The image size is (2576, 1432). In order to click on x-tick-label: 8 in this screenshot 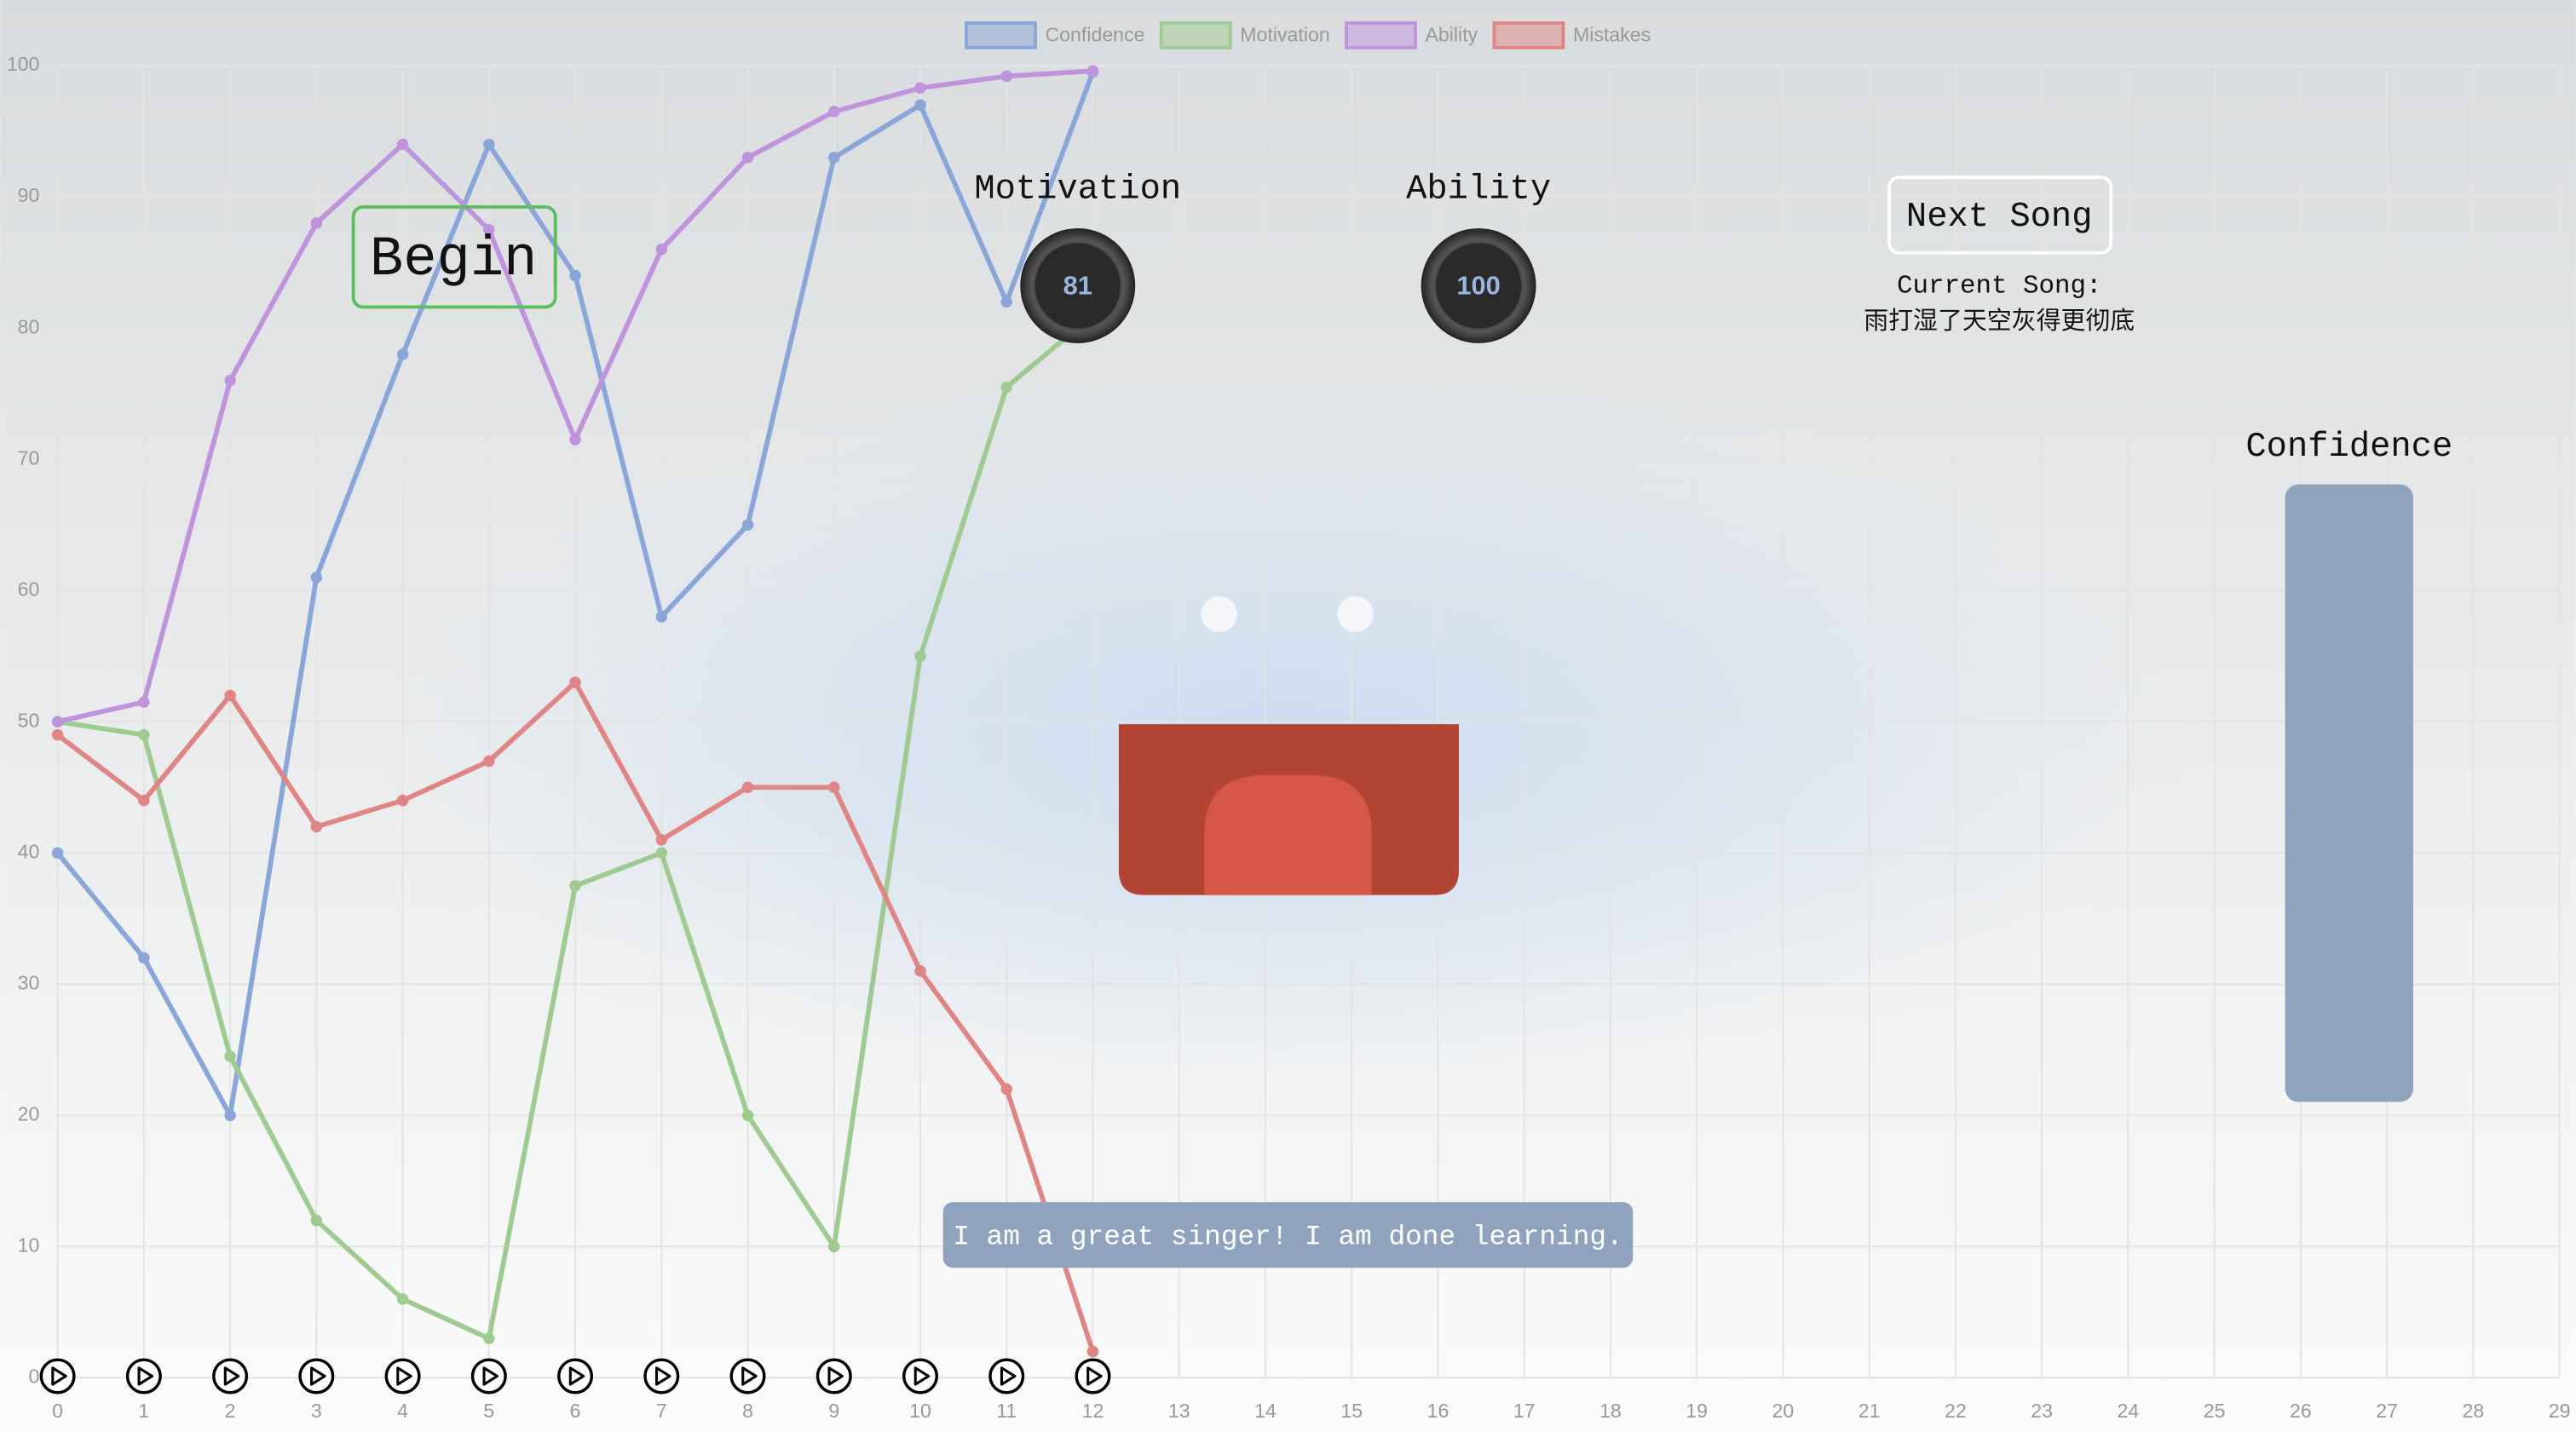, I will do `click(747, 1411)`.